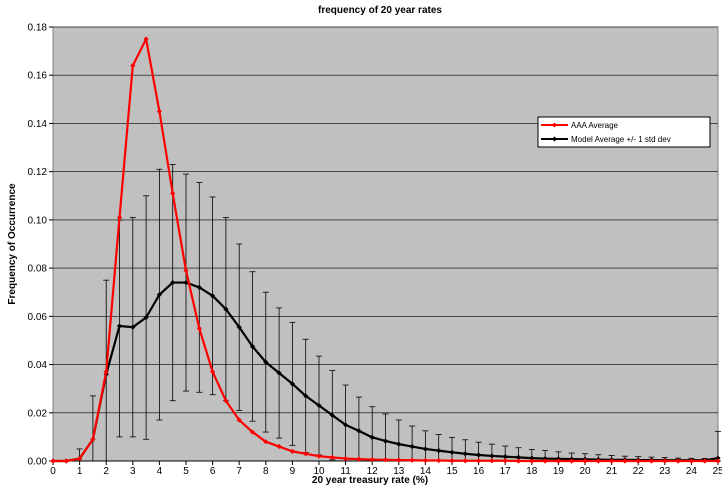  What do you see at coordinates (621, 139) in the screenshot?
I see `legend-label-model: Model Average +/- 1 std dev` at bounding box center [621, 139].